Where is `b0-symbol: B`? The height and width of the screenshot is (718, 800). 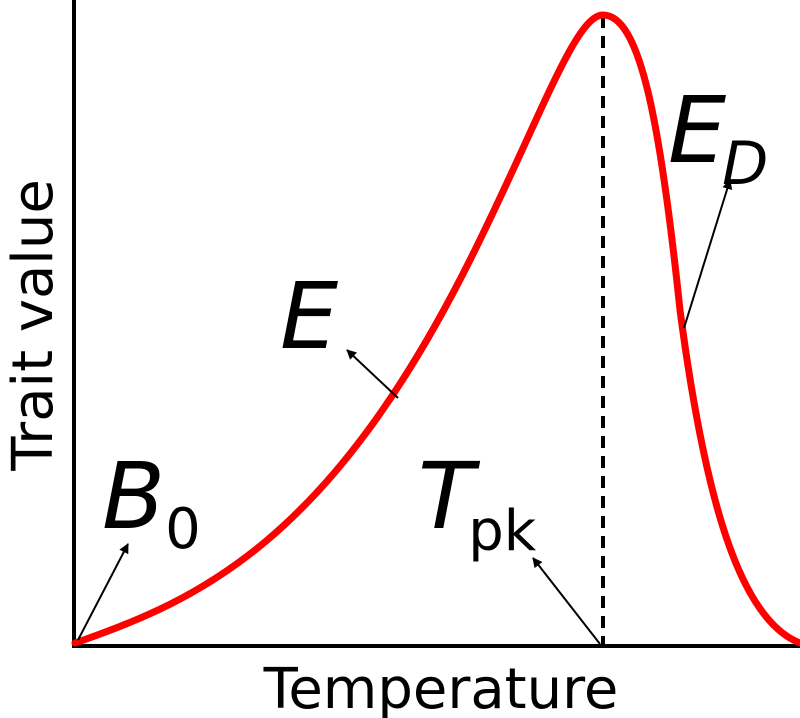
b0-symbol: B is located at coordinates (133, 496).